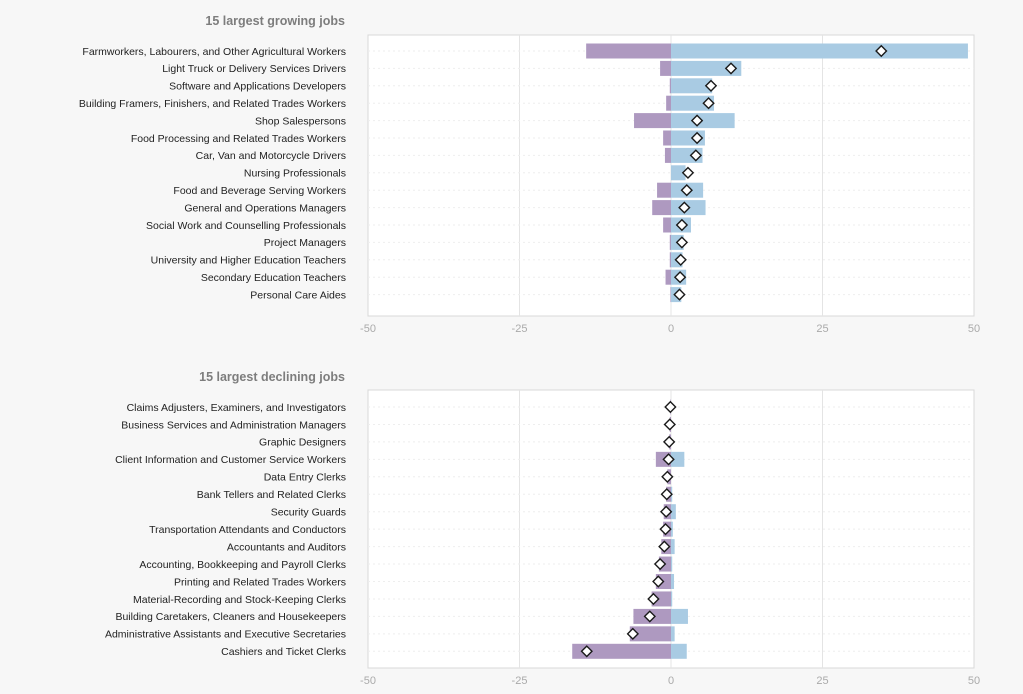  What do you see at coordinates (272, 377) in the screenshot?
I see `chart-title: 15 largest declining jobs` at bounding box center [272, 377].